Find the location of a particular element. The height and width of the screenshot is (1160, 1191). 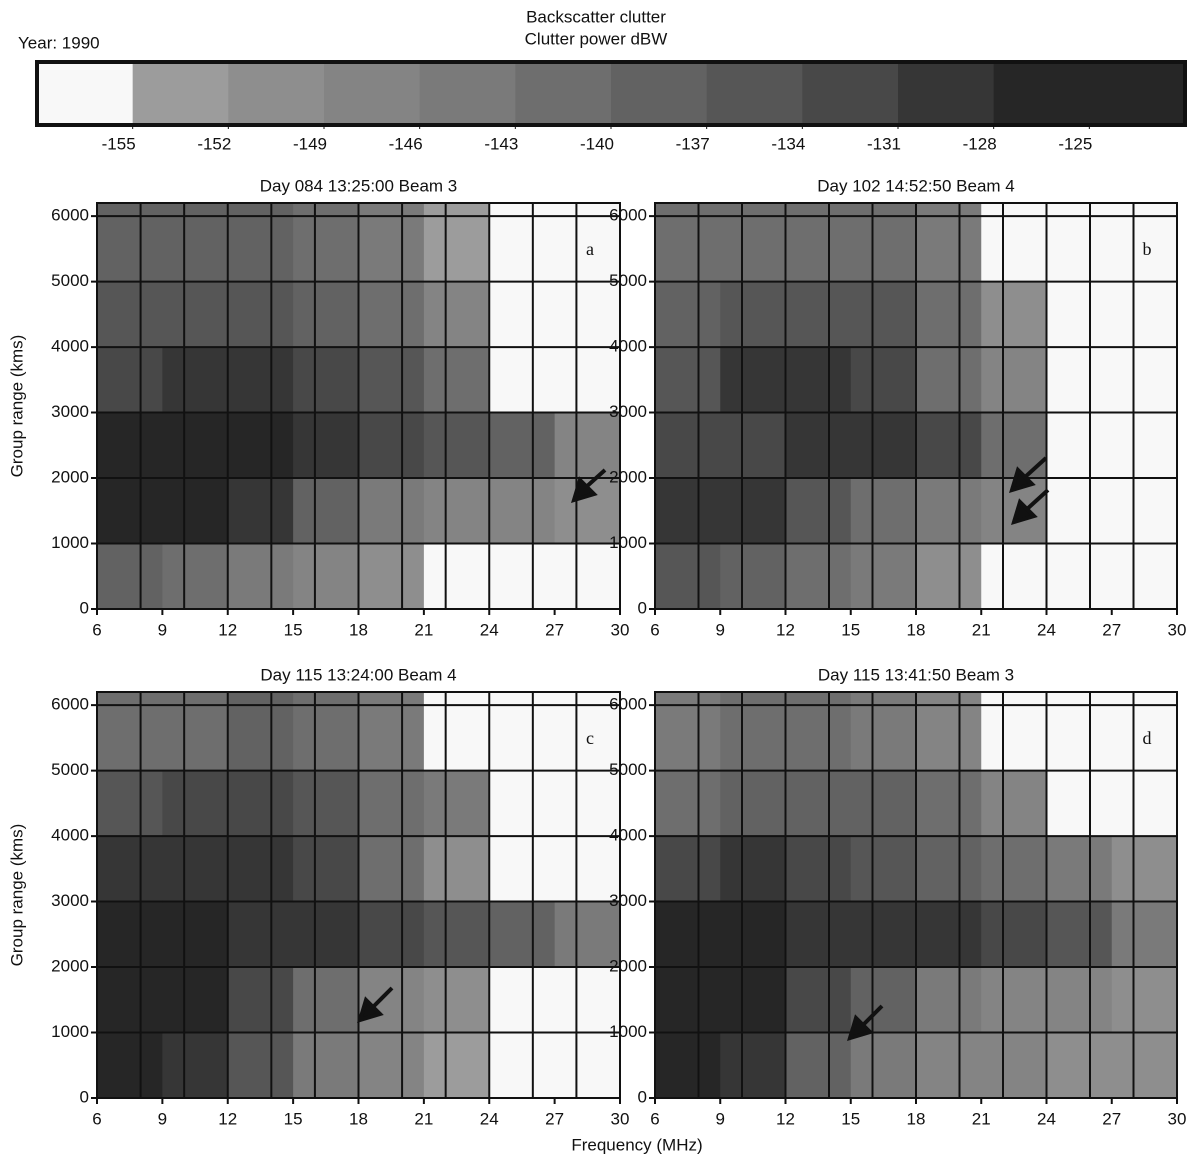

x-axis-label: Frequency (MHz) is located at coordinates (636, 1144).